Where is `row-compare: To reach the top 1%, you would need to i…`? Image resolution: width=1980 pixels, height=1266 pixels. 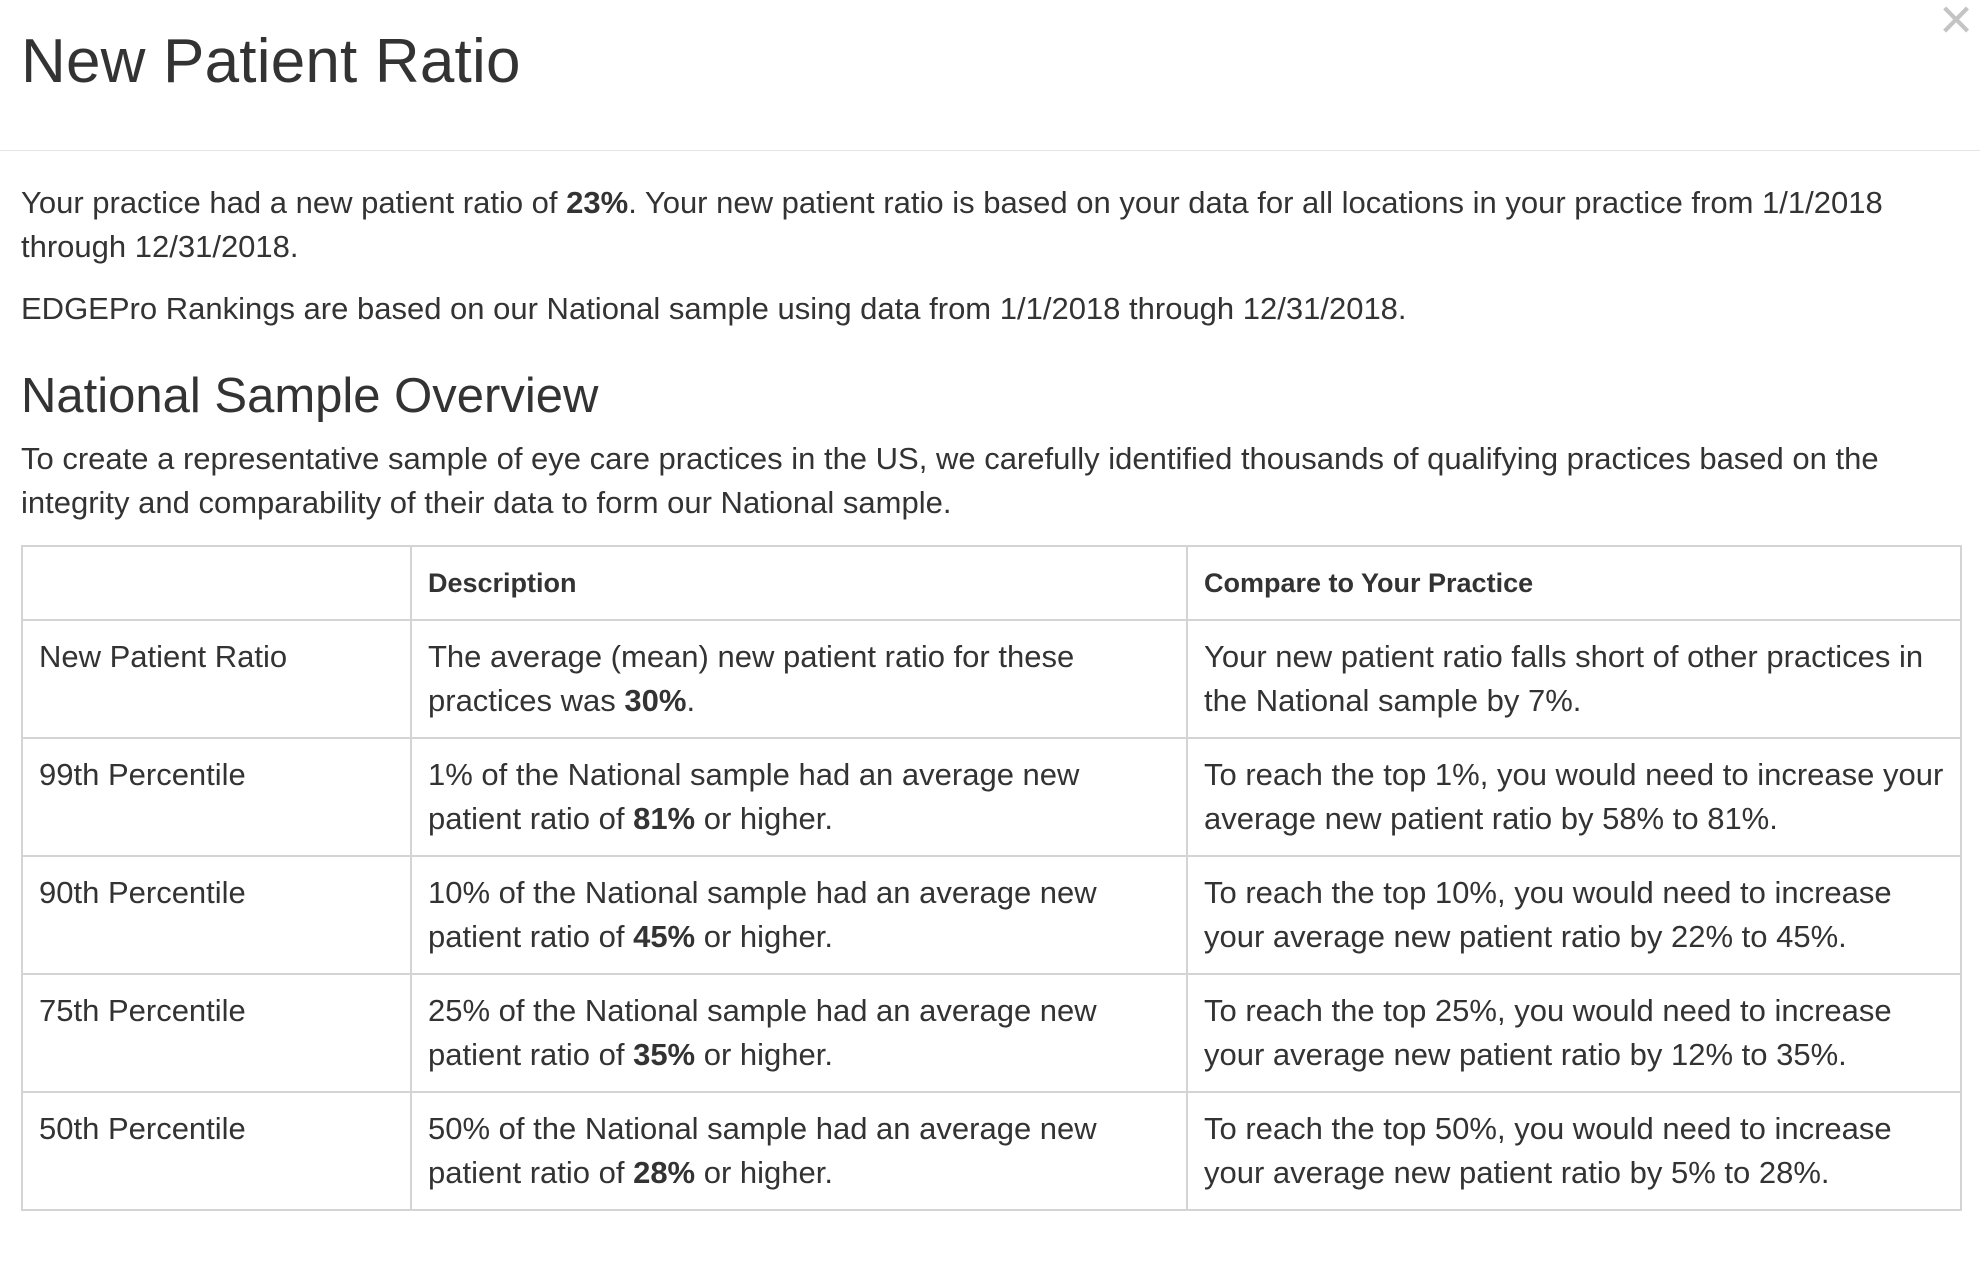 row-compare: To reach the top 1%, you would need to i… is located at coordinates (1574, 797).